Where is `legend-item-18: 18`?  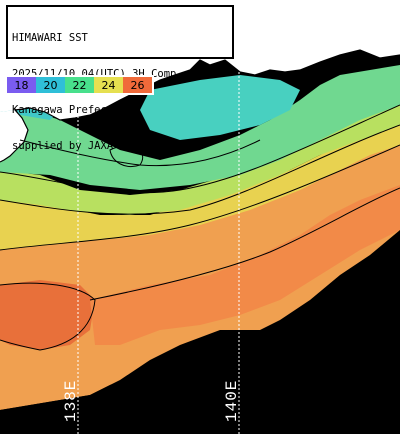
legend-item-18: 18 is located at coordinates (21, 85).